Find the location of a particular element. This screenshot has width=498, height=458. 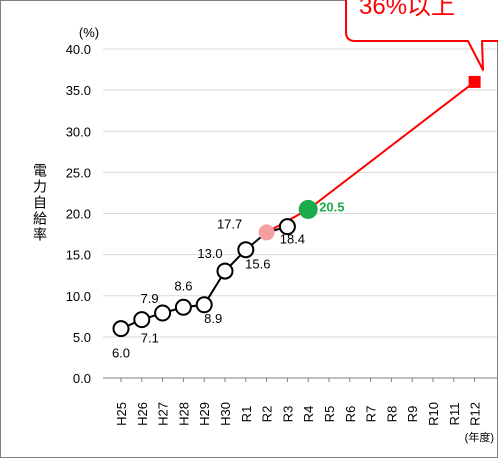

x-tick-label: R1 is located at coordinates (246, 414).